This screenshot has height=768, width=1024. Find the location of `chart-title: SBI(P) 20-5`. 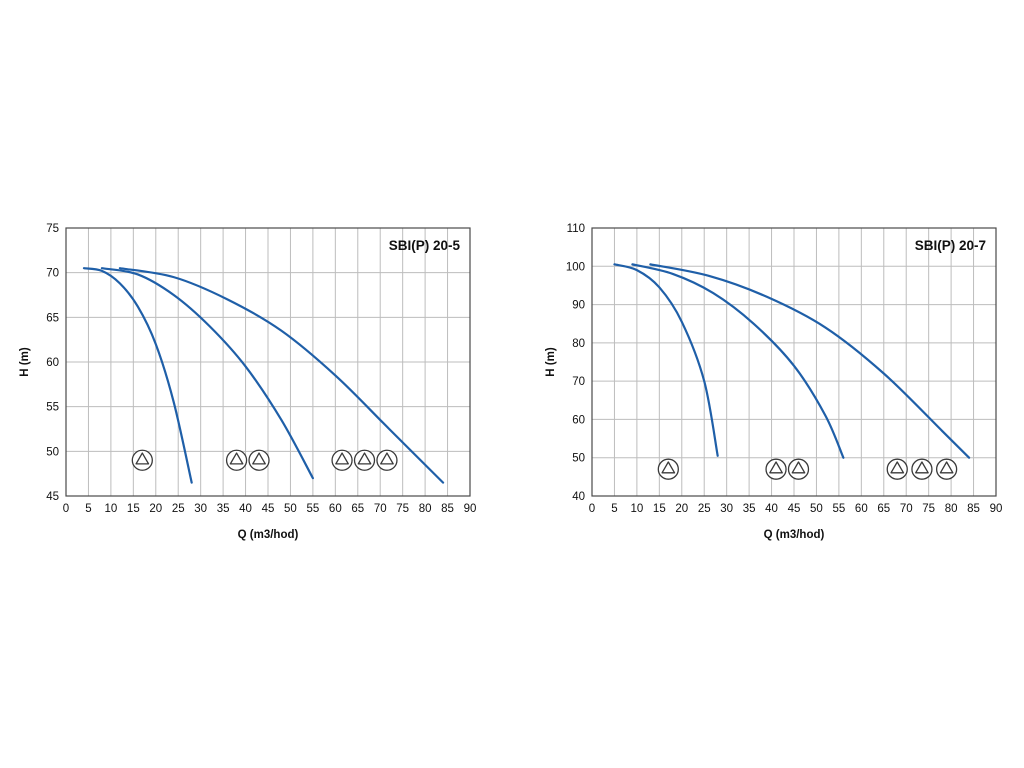

chart-title: SBI(P) 20-5 is located at coordinates (425, 245).